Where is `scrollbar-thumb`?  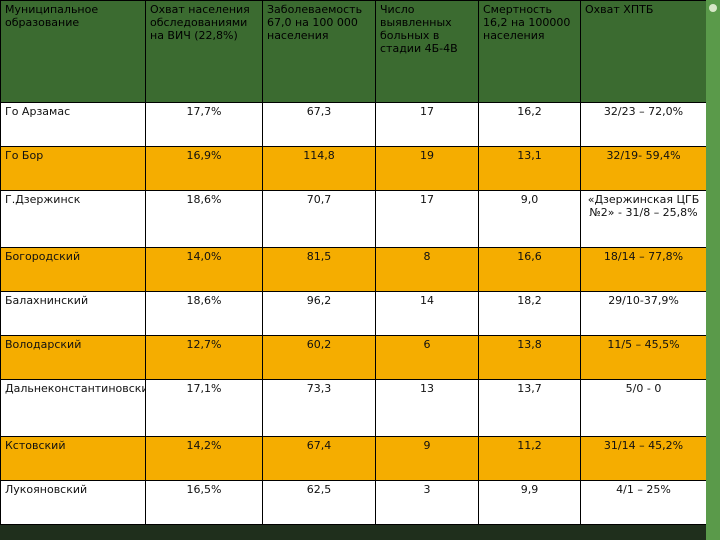 scrollbar-thumb is located at coordinates (713, 8).